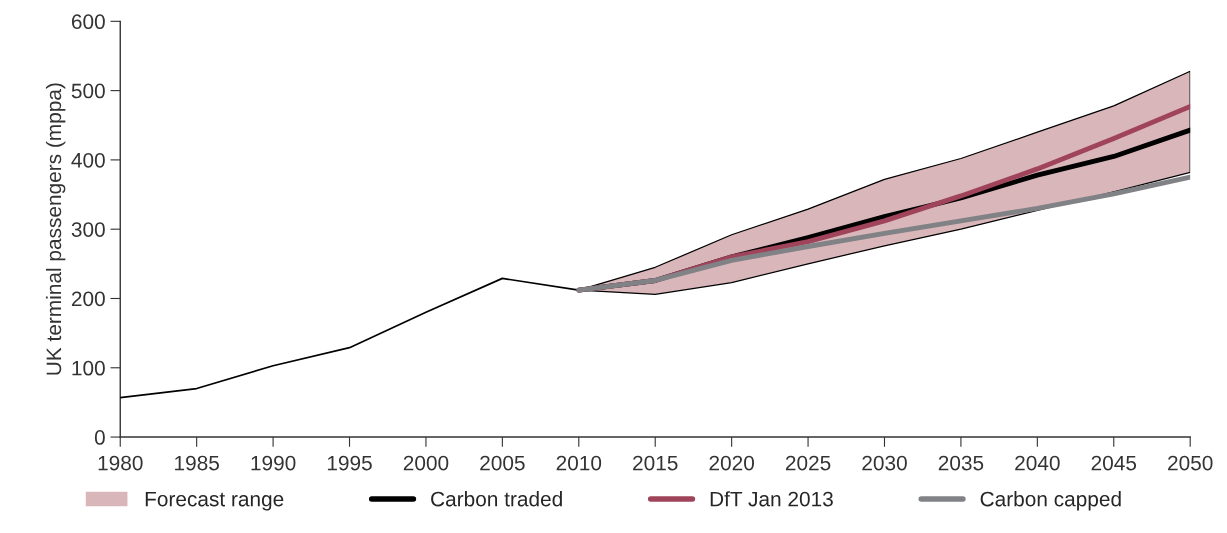  I want to click on legend-label: Carbon traded, so click(496, 499).